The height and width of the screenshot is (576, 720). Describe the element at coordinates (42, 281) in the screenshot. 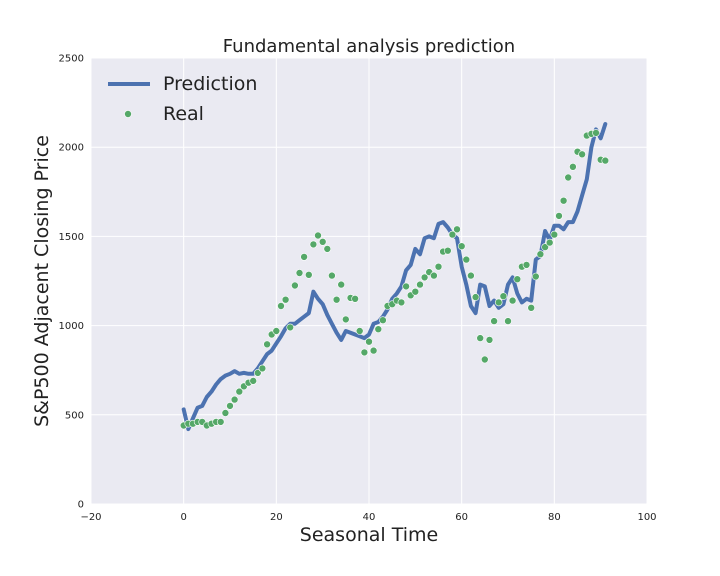

I see `y-axis-label: S&P500 Adjacent Closing Price` at that location.